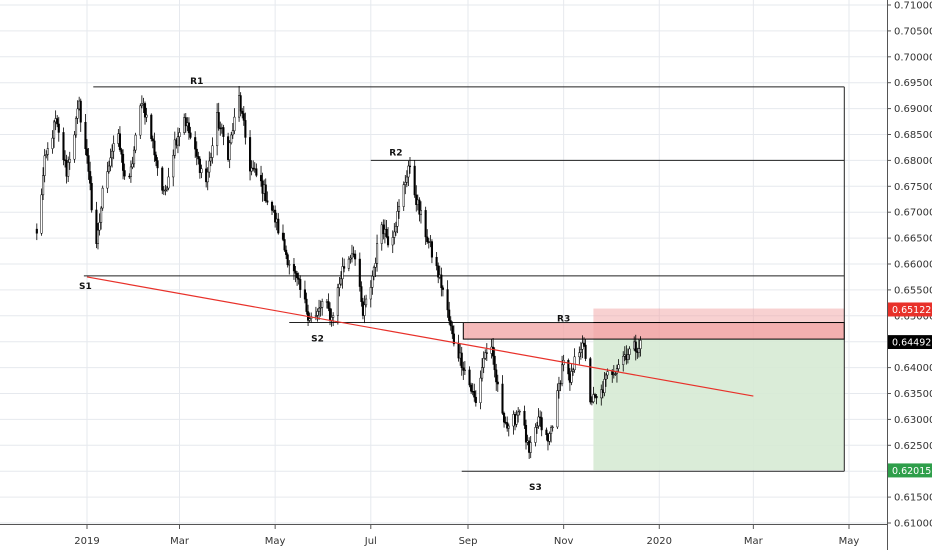  Describe the element at coordinates (659, 541) in the screenshot. I see `x-tick-label: 2020` at that location.